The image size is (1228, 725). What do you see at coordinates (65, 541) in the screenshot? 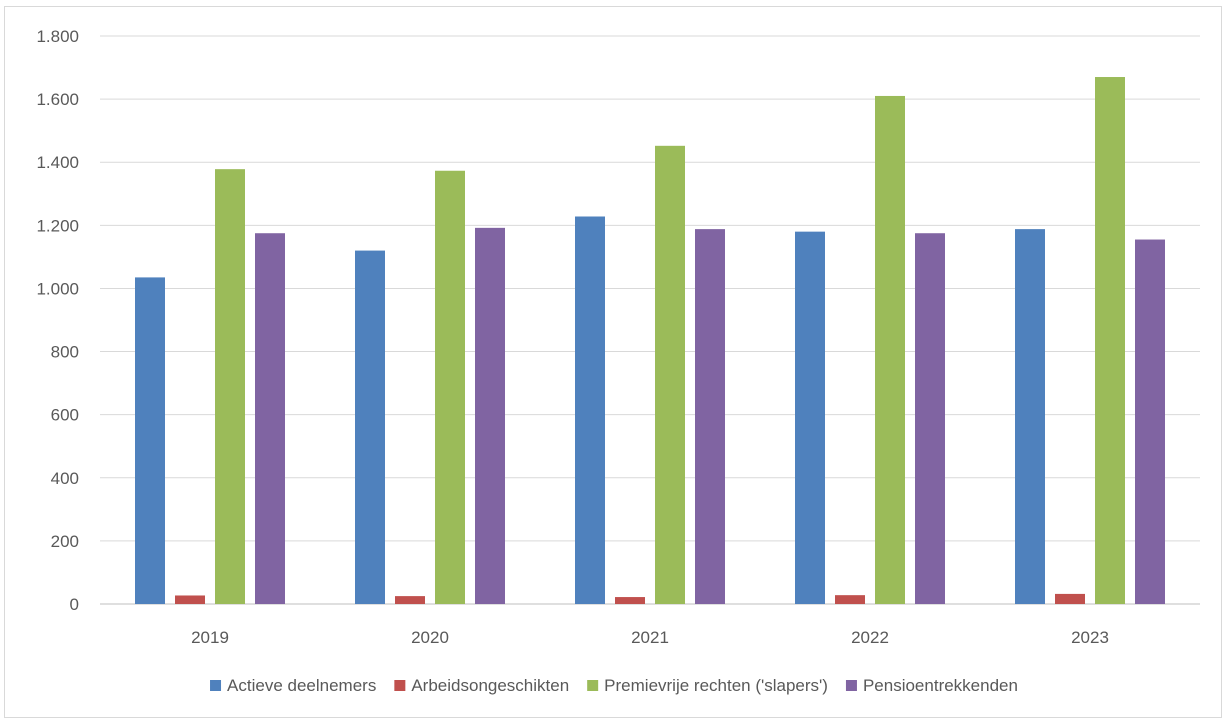
I see `y-tick-label: 200` at bounding box center [65, 541].